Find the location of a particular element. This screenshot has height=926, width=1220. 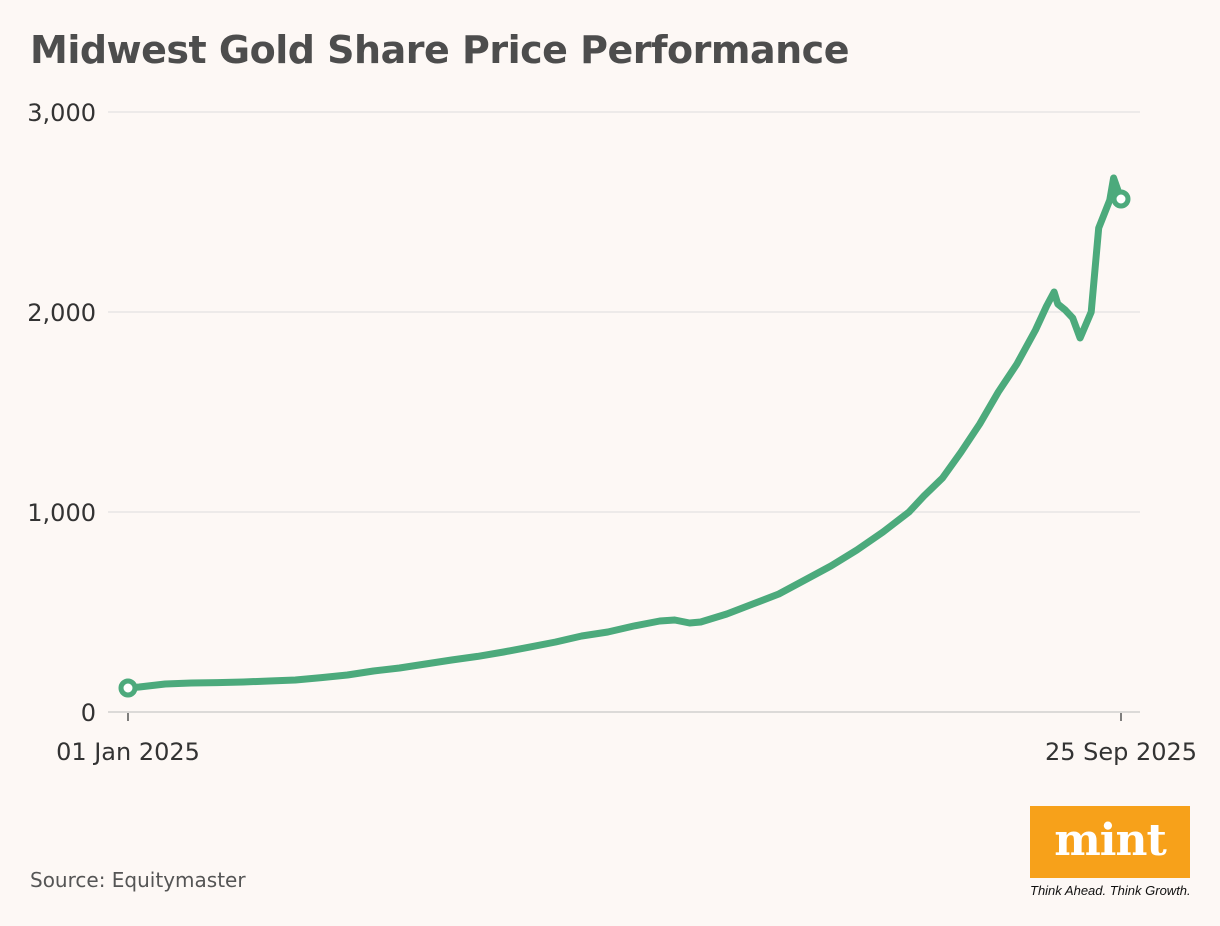

chart-title: Midwest Gold Share Price Performance is located at coordinates (439, 50).